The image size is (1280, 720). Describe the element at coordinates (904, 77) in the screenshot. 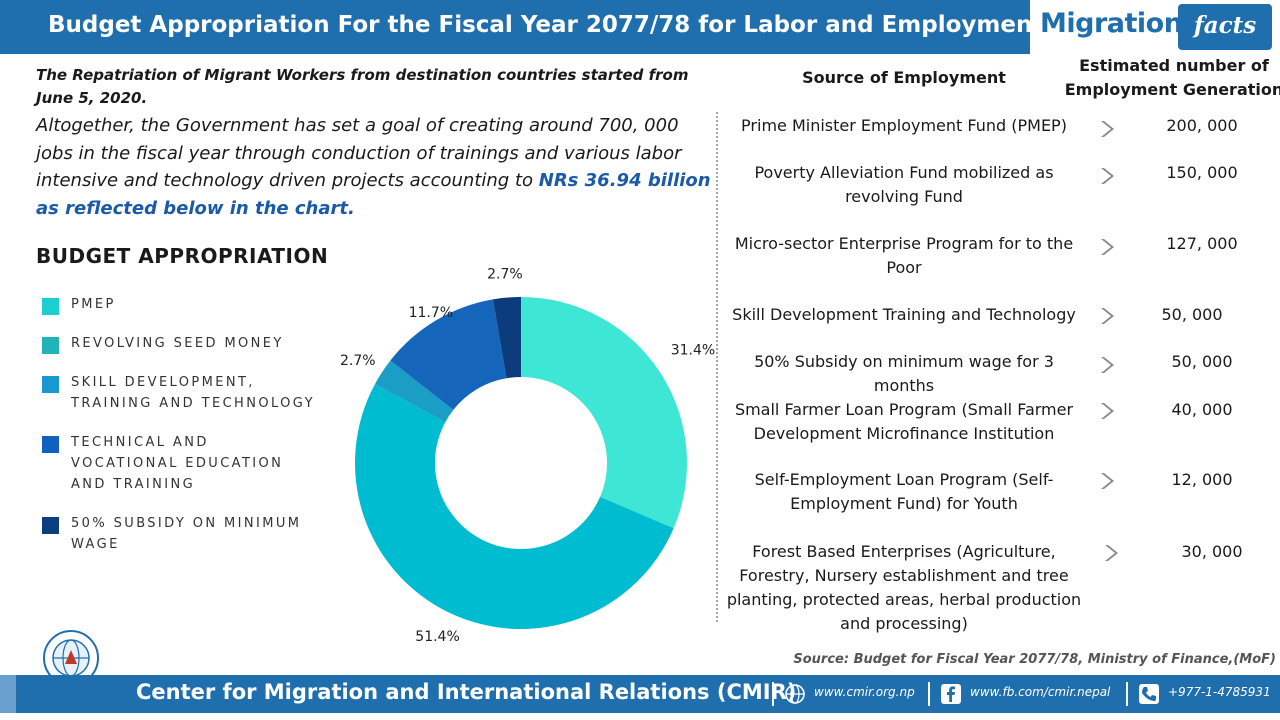

I see `table-header-source: Source of Employment` at that location.